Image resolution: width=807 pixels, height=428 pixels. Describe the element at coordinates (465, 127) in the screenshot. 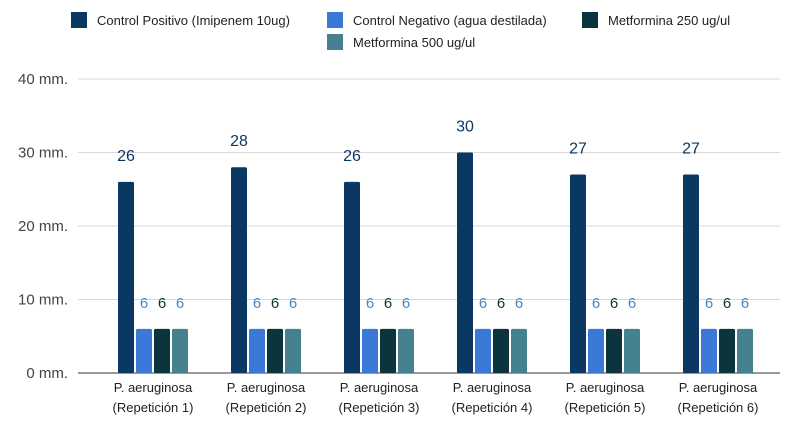

I see `data-label: 30` at that location.